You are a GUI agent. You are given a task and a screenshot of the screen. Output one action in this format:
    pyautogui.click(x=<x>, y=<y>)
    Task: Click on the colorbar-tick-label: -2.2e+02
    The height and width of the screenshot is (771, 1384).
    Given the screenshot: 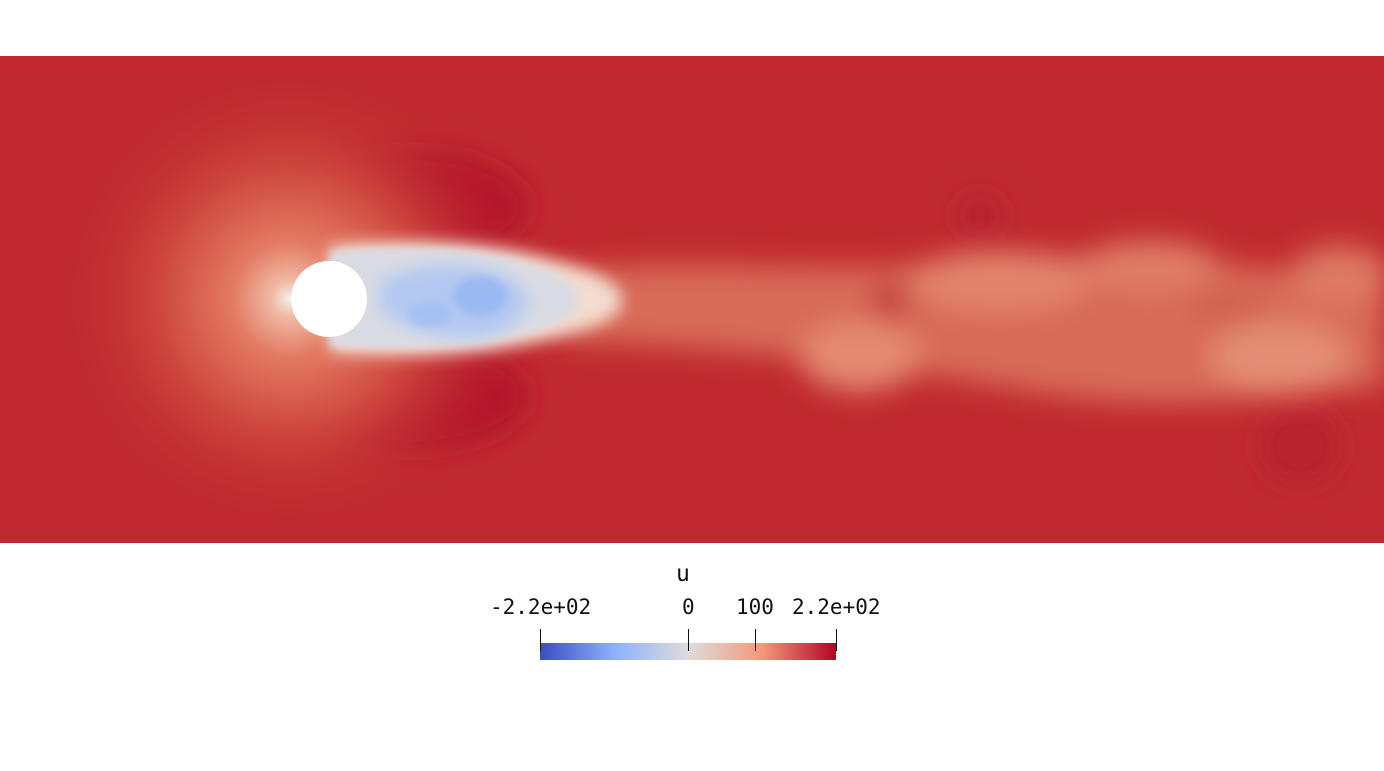 What is the action you would take?
    pyautogui.click(x=541, y=607)
    